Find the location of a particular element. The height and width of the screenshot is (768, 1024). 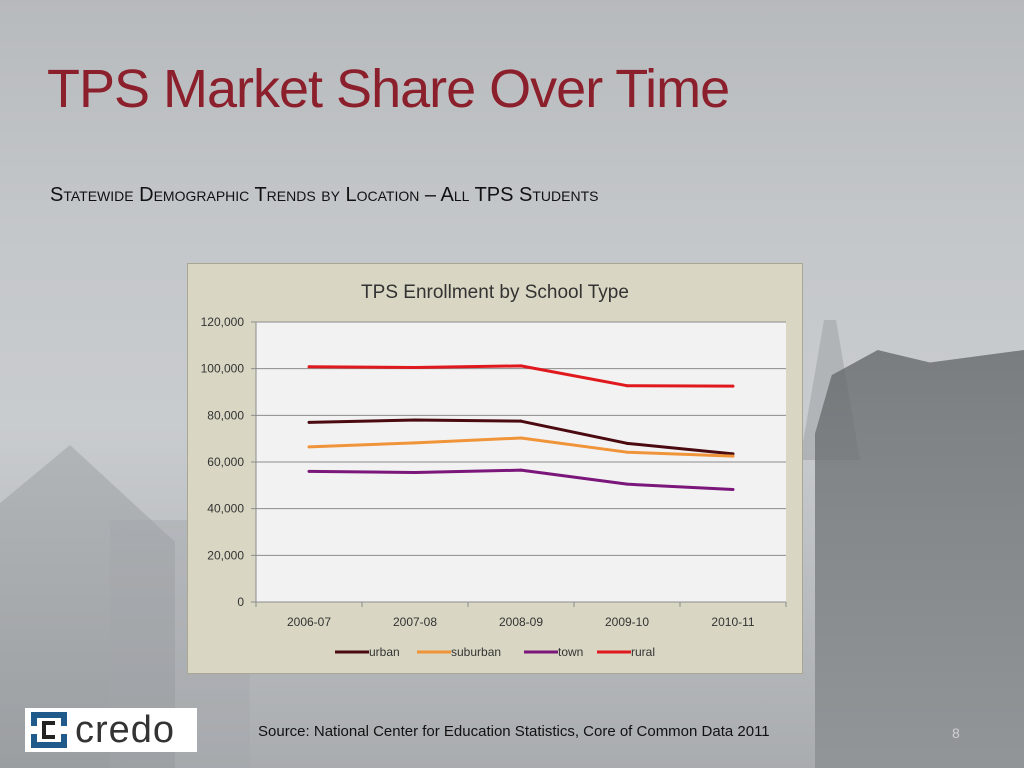

legend-label-town: town is located at coordinates (570, 652).